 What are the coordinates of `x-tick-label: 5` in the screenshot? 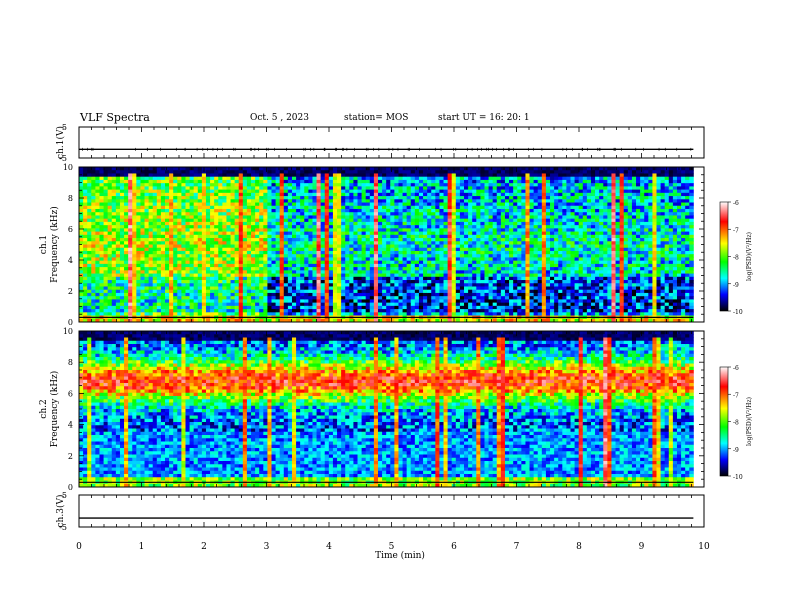 It's located at (392, 547).